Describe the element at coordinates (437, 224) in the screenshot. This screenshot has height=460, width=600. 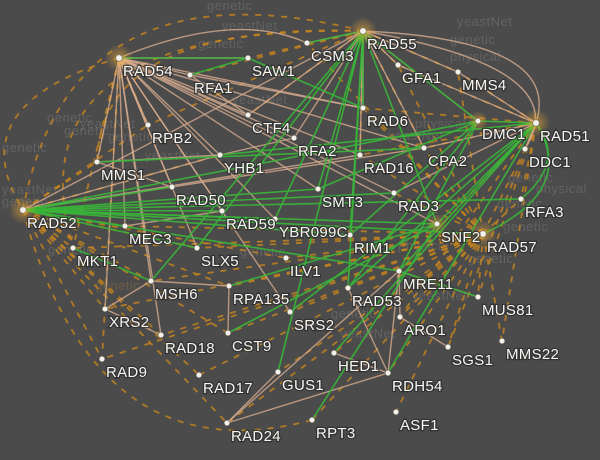
I see `network-node-SNF2` at that location.